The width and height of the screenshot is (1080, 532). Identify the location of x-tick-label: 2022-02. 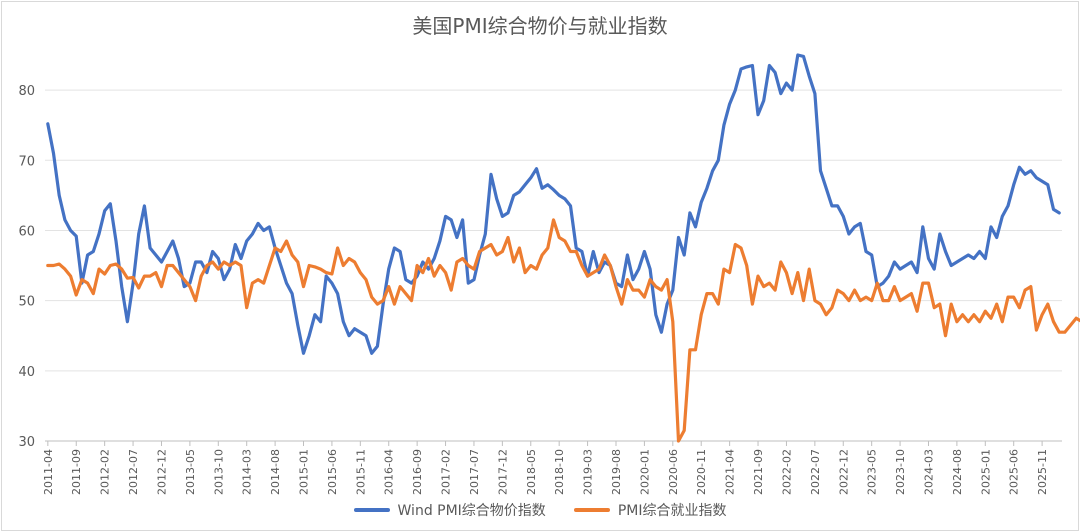
(786, 472).